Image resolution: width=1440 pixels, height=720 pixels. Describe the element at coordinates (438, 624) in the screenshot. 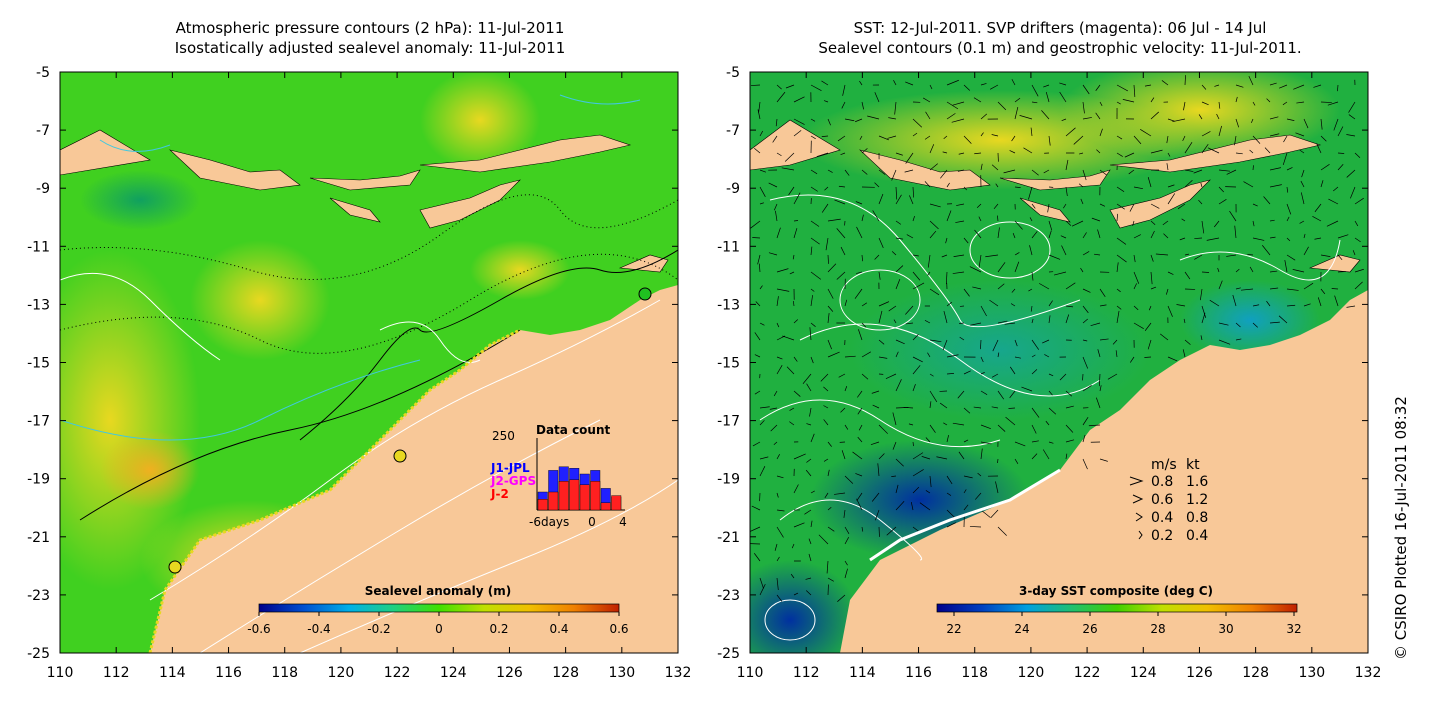

I see `left-colorbar-ticks: -0.6 -0.4 -0.2 0 0.2 0.4 0.6` at that location.